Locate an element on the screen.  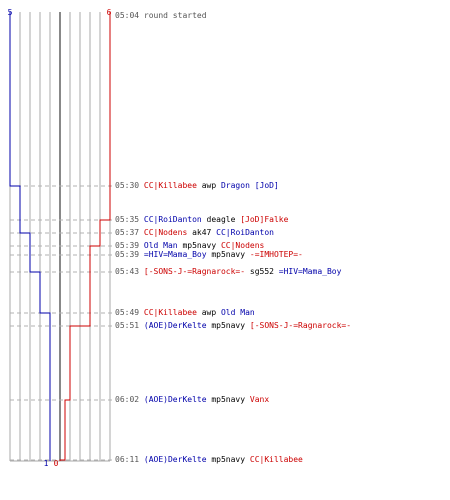
kill-log-row: 05:39 =HIV=Mama_Boy mp5navy -=IMHOTEP=- is located at coordinates (209, 254).